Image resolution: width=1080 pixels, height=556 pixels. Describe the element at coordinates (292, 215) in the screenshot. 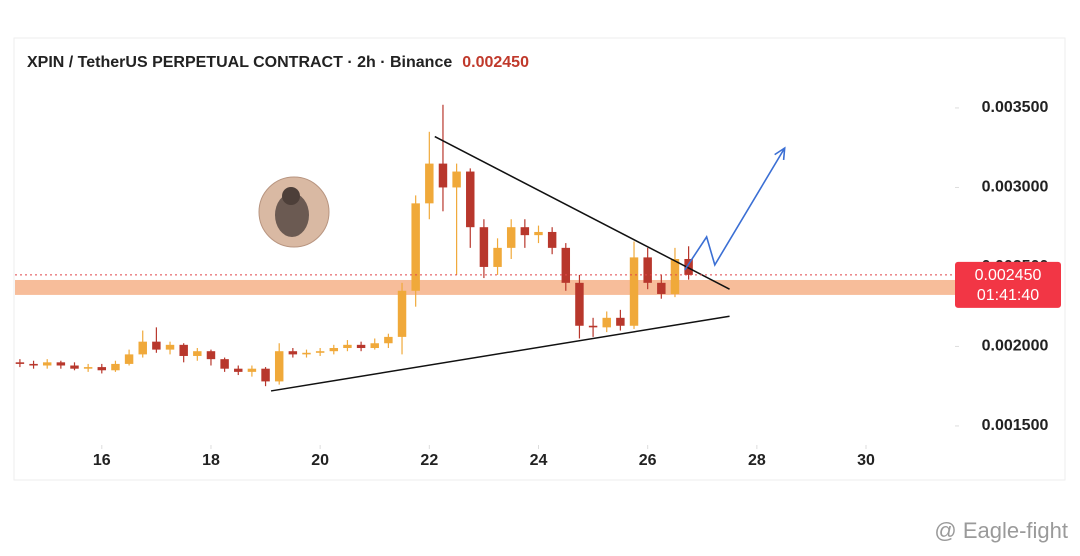

I see `avatar-figure` at that location.